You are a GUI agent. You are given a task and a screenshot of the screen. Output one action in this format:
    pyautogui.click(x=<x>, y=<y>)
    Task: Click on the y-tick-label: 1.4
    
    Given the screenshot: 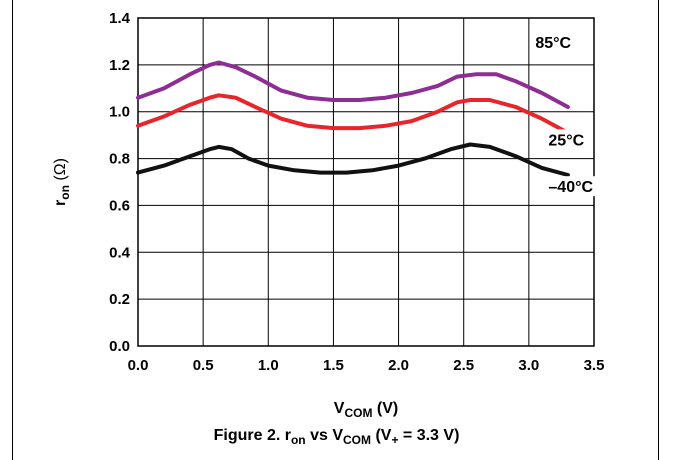 What is the action you would take?
    pyautogui.click(x=120, y=18)
    